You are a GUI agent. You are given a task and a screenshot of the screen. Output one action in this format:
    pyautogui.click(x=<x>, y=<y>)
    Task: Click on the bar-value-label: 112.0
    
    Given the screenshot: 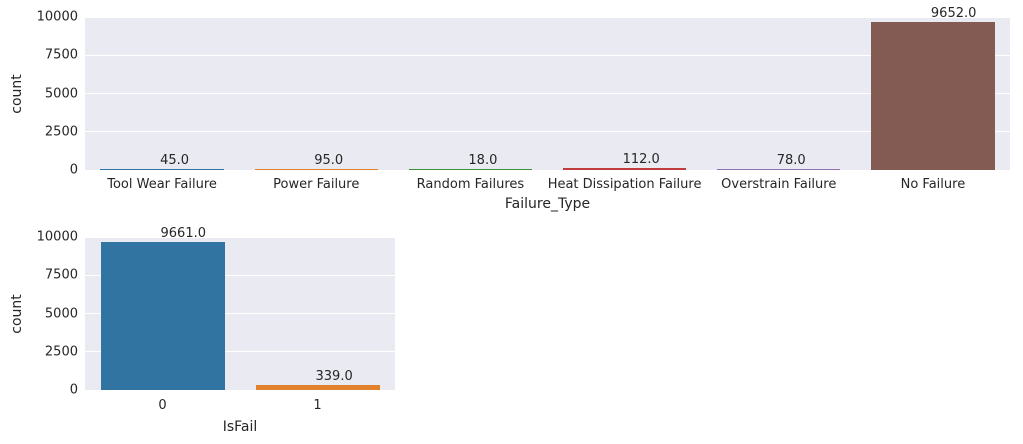 What is the action you would take?
    pyautogui.click(x=641, y=159)
    